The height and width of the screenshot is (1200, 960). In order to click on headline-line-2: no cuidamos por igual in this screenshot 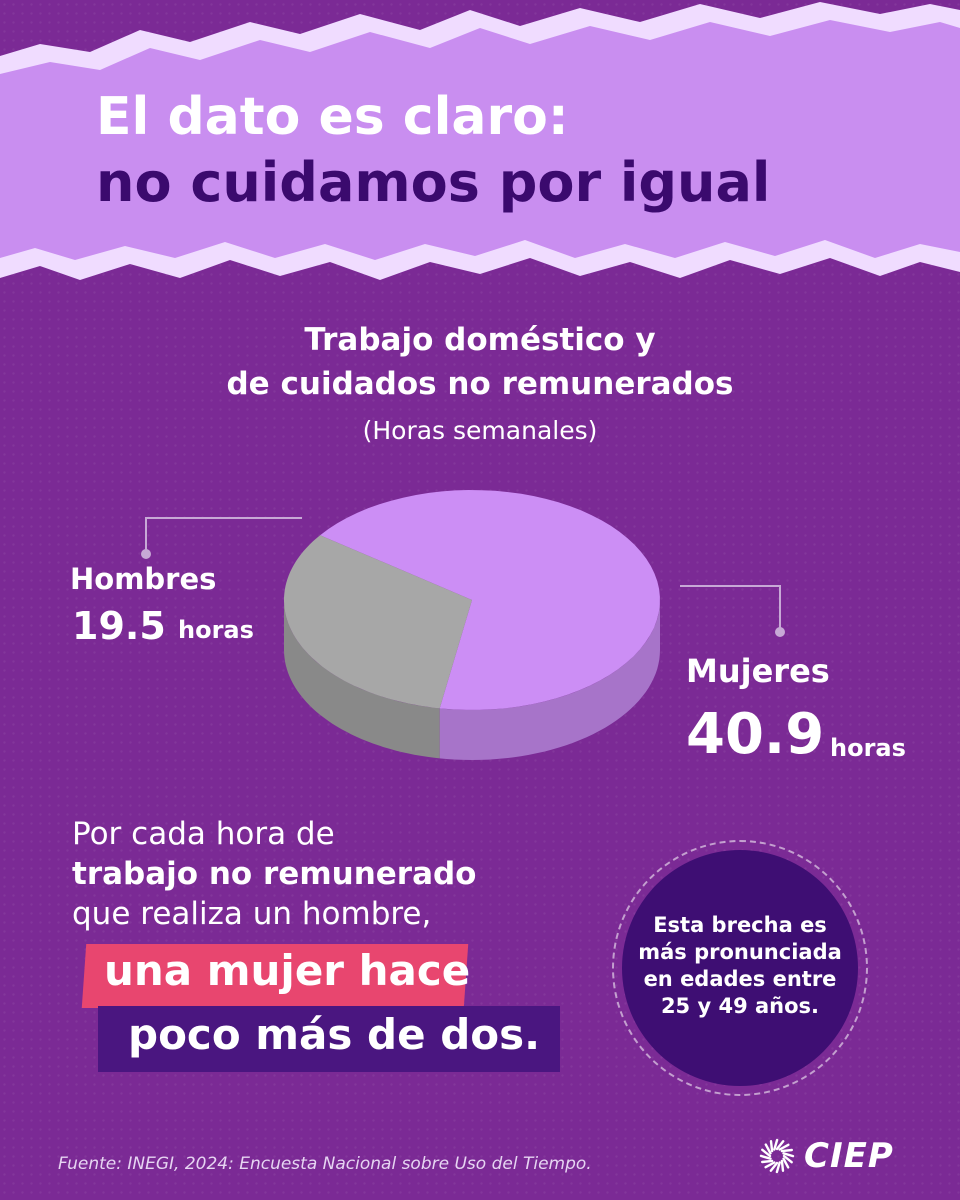, I will do `click(433, 182)`.